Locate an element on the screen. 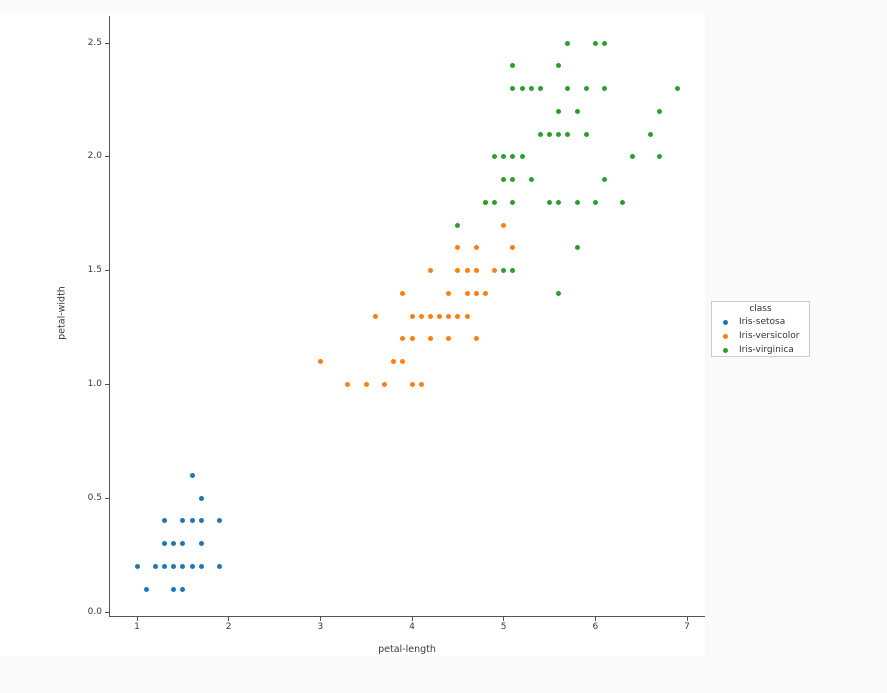 The width and height of the screenshot is (887, 693). legend-item: Iris-setosa is located at coordinates (760, 322).